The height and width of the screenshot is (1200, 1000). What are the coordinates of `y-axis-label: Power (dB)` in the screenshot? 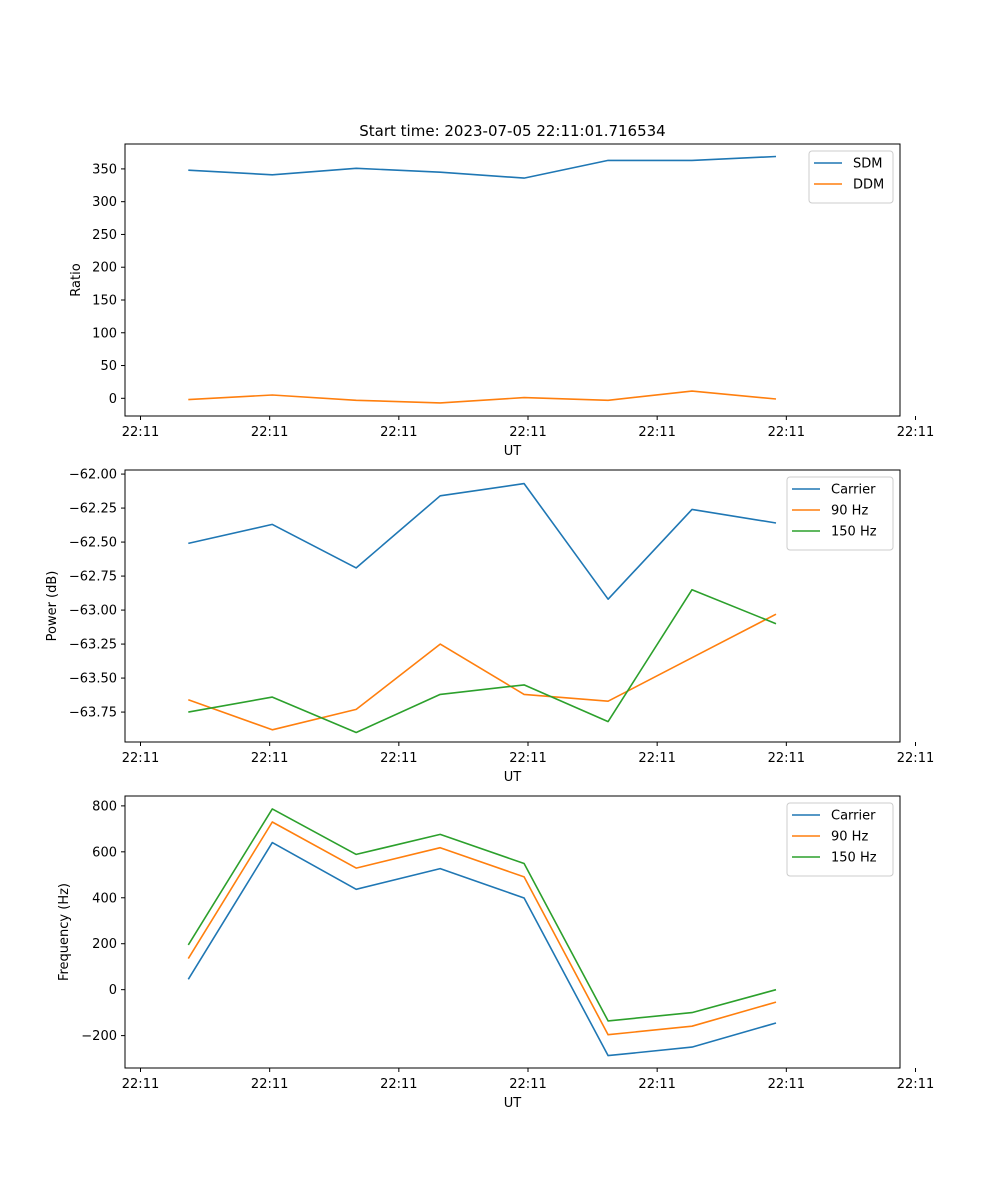 It's located at (52, 606).